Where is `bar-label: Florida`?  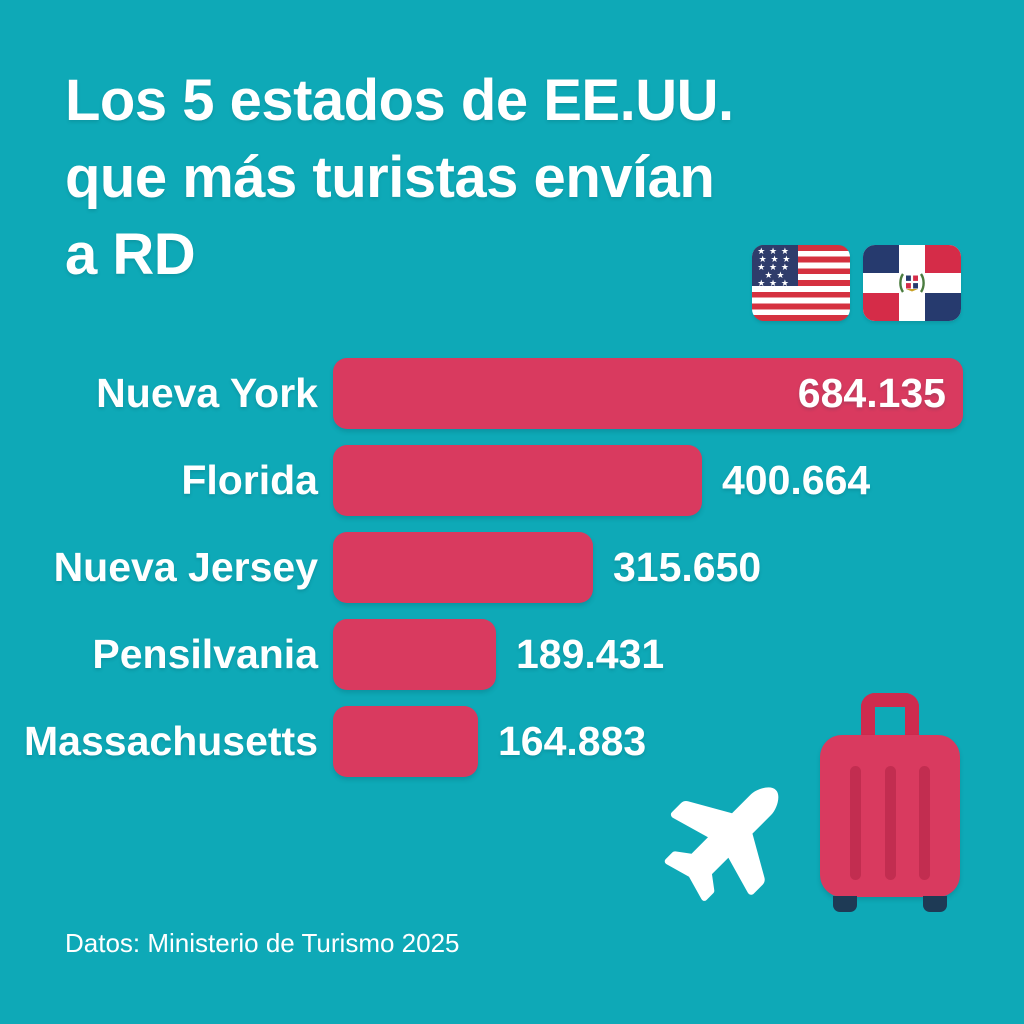
bar-label: Florida is located at coordinates (249, 480).